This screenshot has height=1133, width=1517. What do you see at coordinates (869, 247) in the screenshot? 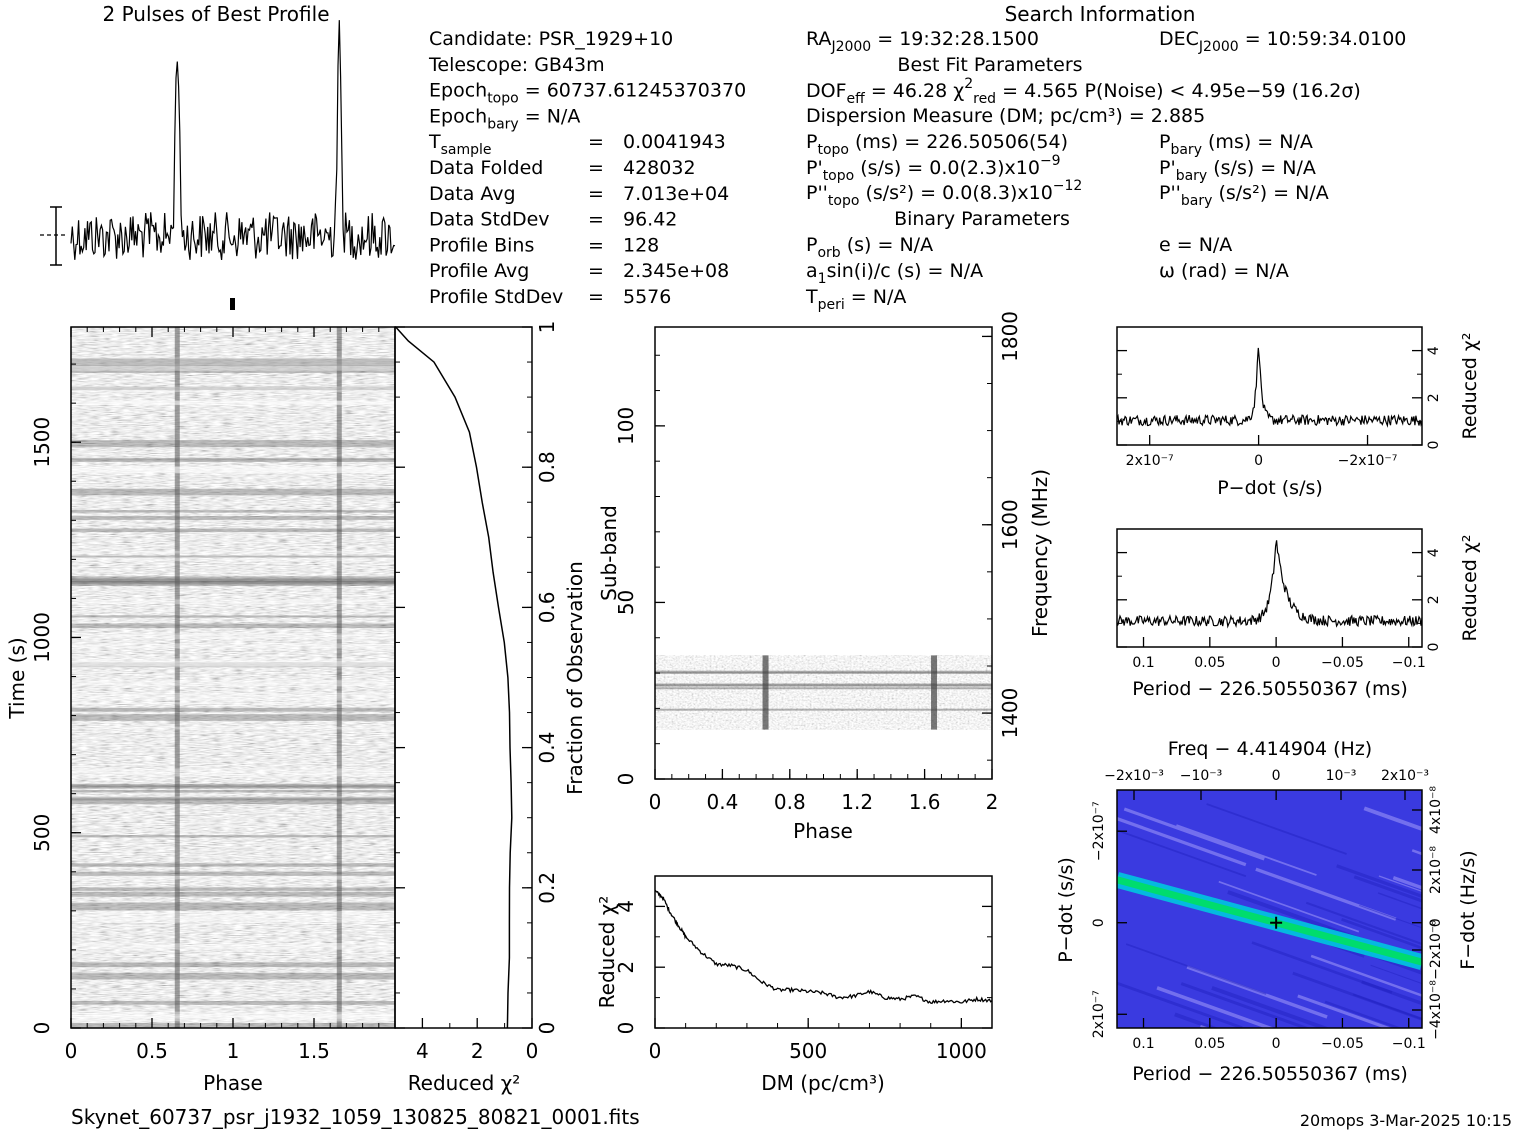
I see `info-porb: Porb (s) = N/A` at bounding box center [869, 247].